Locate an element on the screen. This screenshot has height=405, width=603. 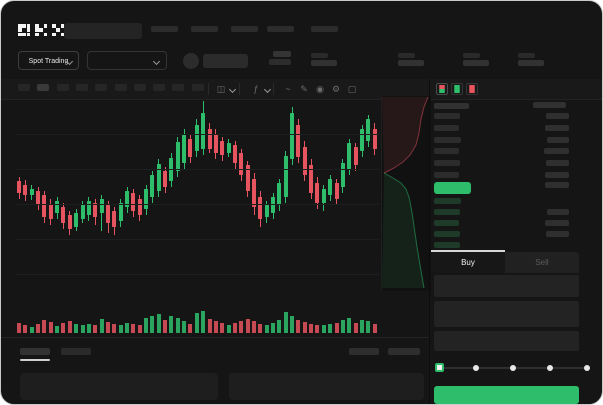
pair-selector is located at coordinates (127, 60).